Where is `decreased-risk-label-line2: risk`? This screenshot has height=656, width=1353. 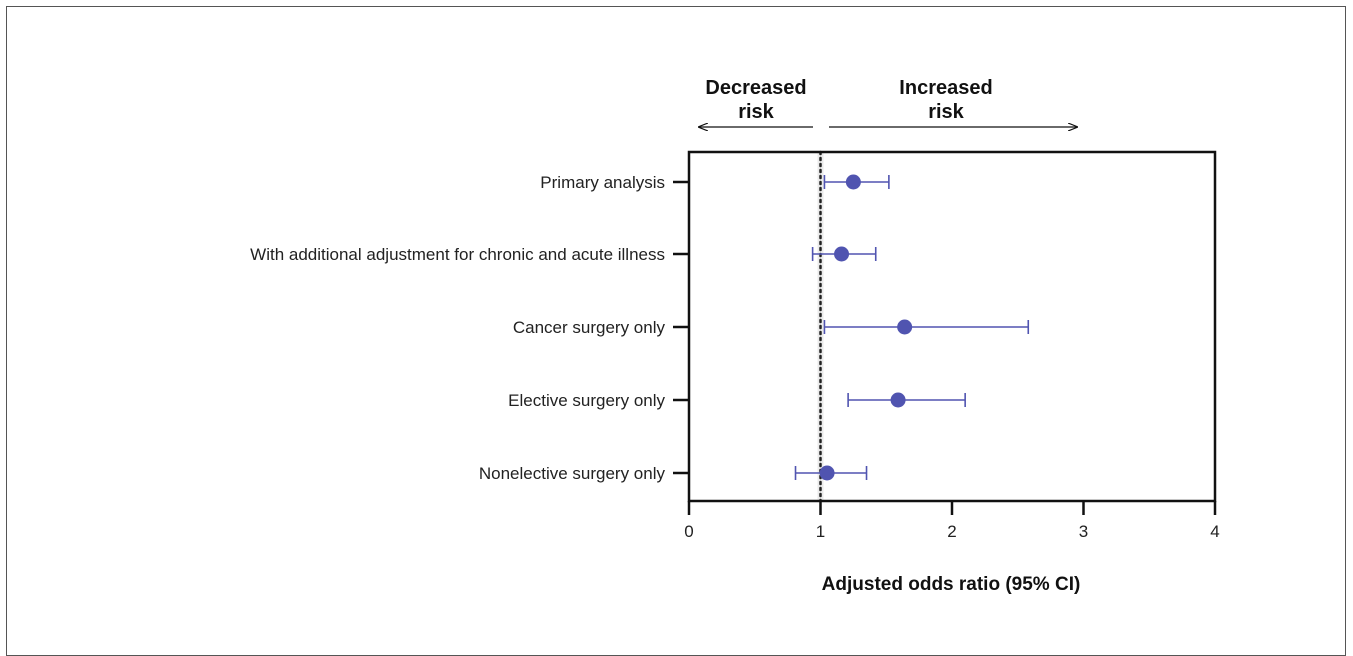
decreased-risk-label-line2: risk is located at coordinates (756, 112).